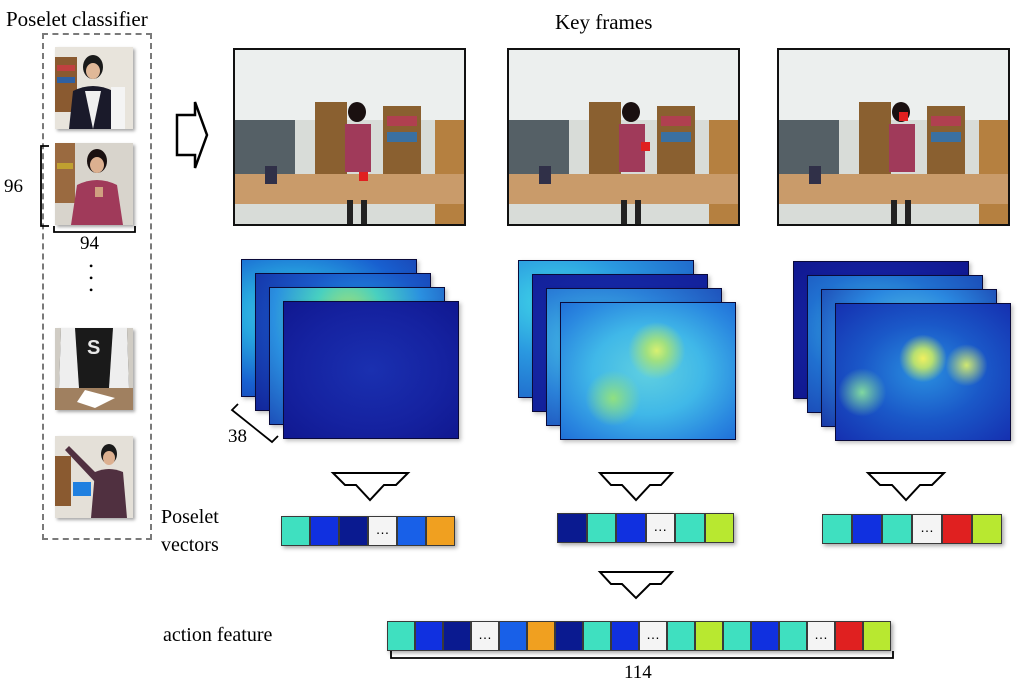  Describe the element at coordinates (237, 436) in the screenshot. I see `depth-label-38: 38` at that location.